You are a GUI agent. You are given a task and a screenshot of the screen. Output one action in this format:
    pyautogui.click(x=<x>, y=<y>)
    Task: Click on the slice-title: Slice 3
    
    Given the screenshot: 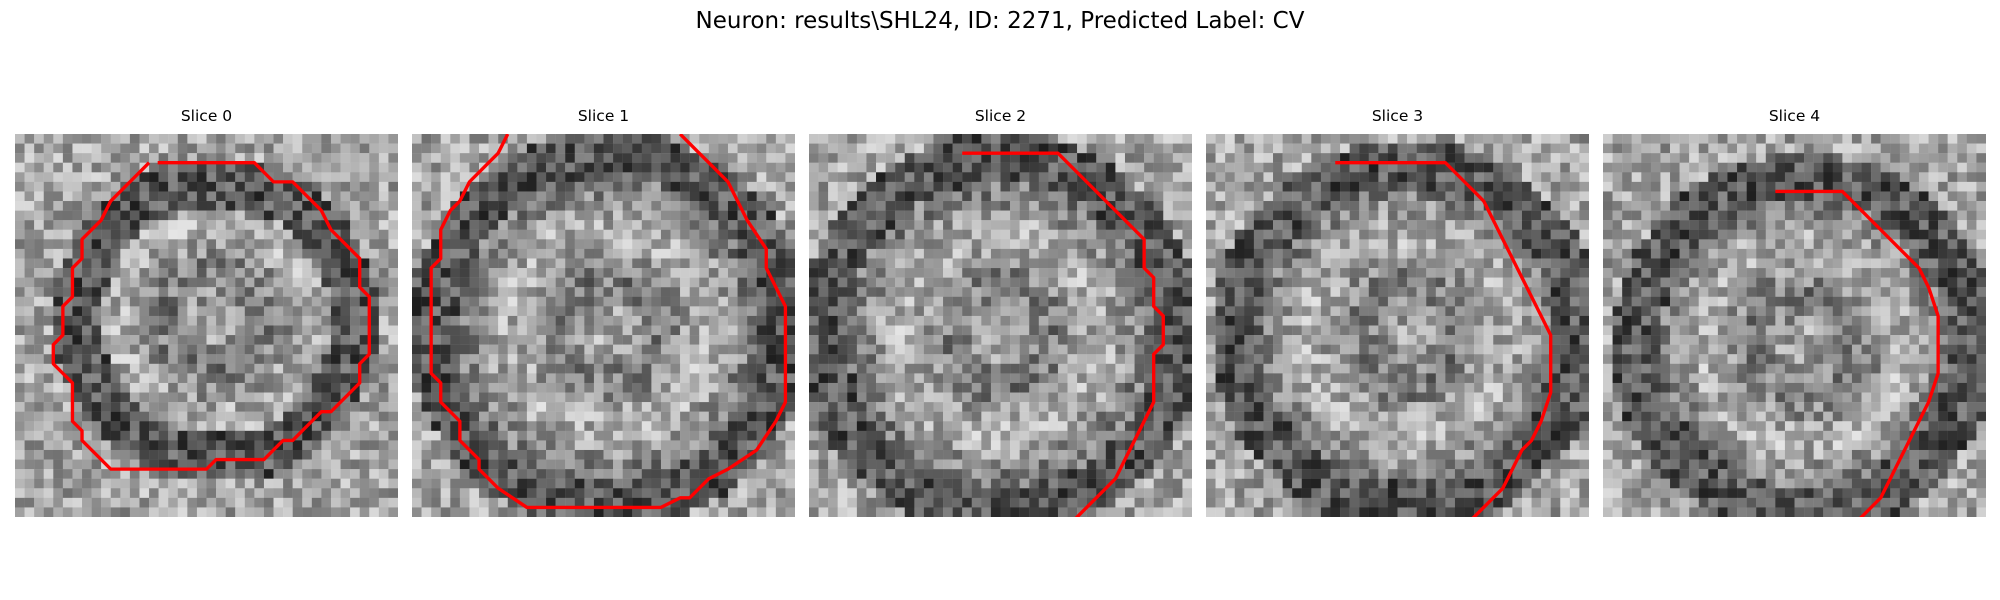 What is the action you would take?
    pyautogui.click(x=1397, y=116)
    